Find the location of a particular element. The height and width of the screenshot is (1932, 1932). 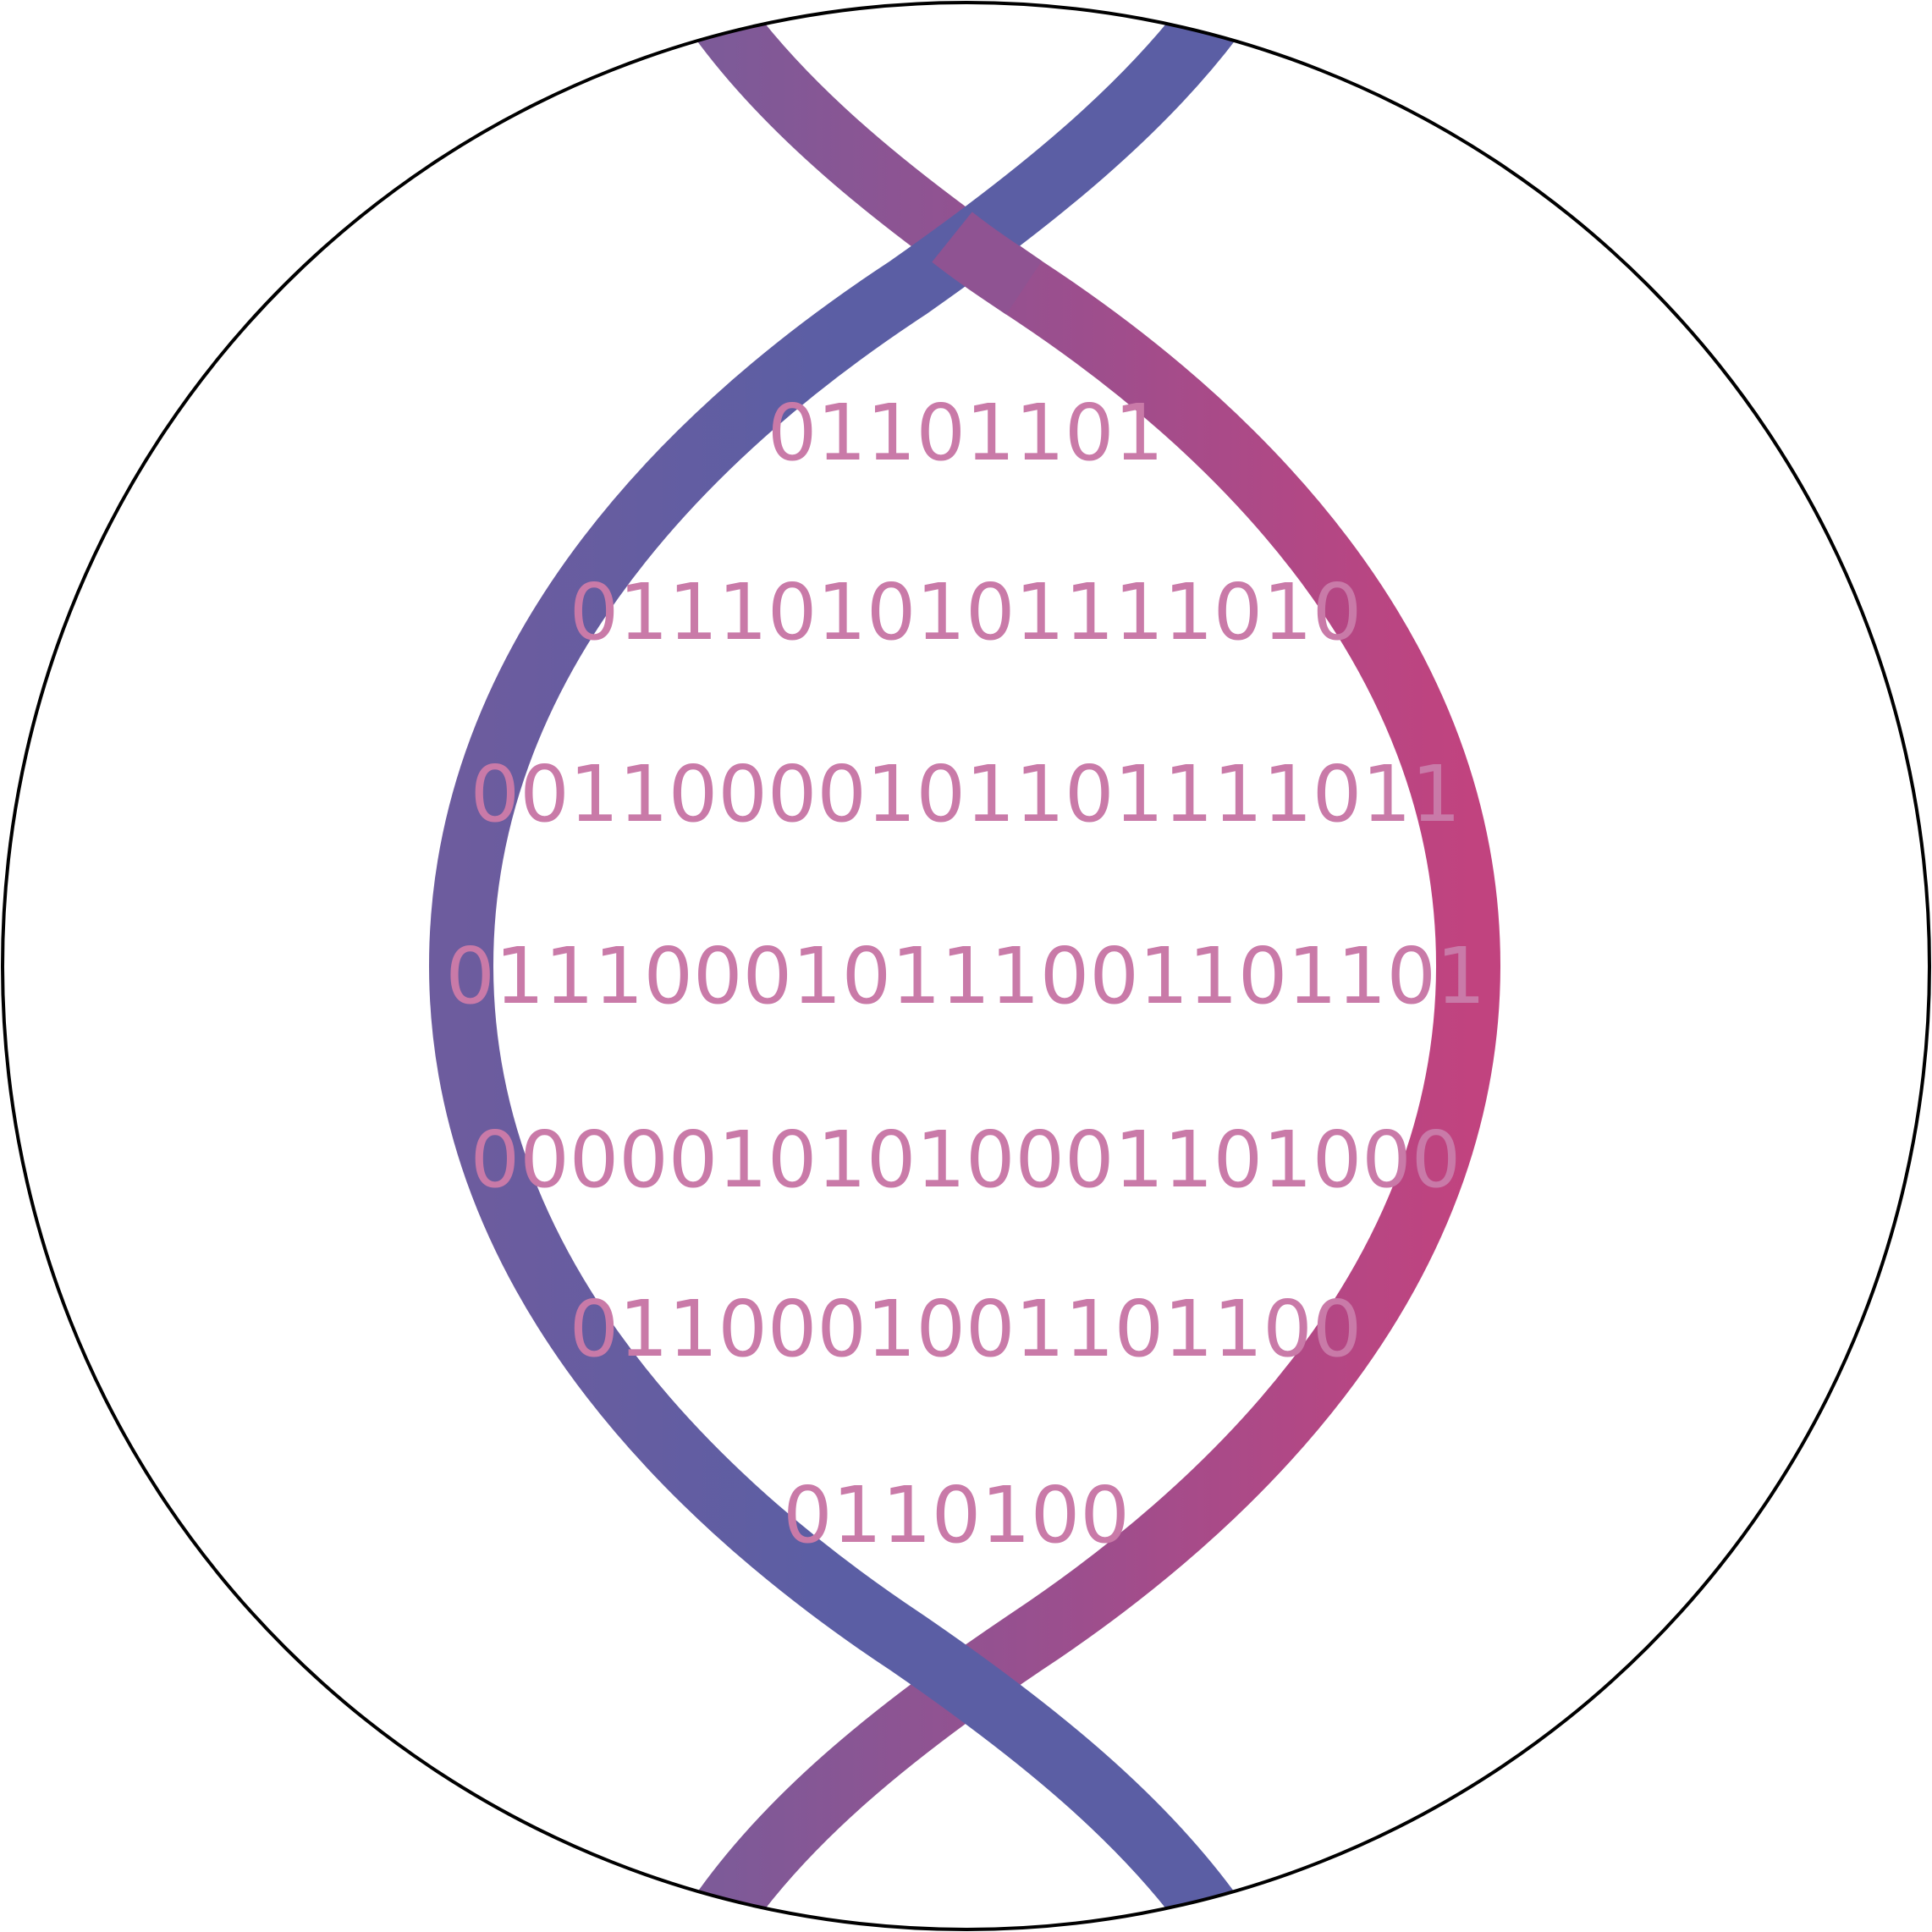

binary-row-1: 01101101 is located at coordinates (966, 433).